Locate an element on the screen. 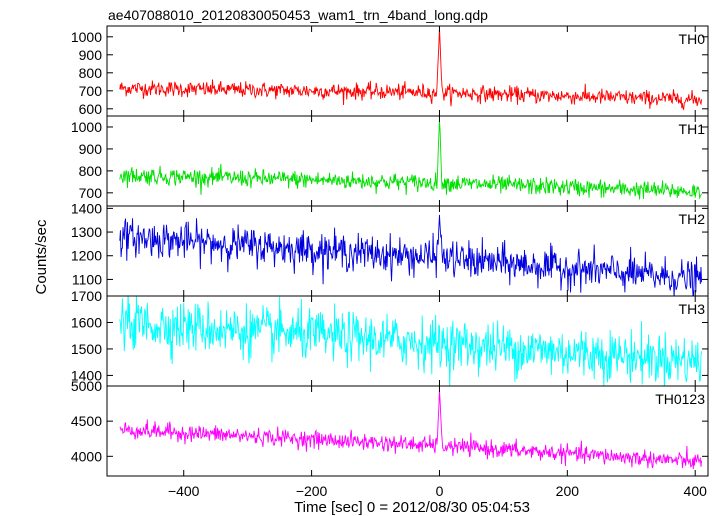  series-line-th3 is located at coordinates (411, 341).